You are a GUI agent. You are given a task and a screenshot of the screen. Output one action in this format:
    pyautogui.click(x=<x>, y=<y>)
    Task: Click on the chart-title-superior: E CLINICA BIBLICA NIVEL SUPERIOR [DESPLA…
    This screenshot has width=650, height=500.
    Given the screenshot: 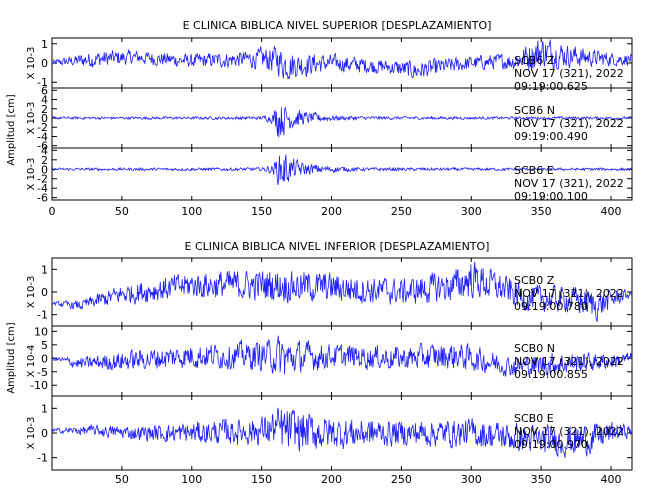 What is the action you would take?
    pyautogui.click(x=337, y=25)
    